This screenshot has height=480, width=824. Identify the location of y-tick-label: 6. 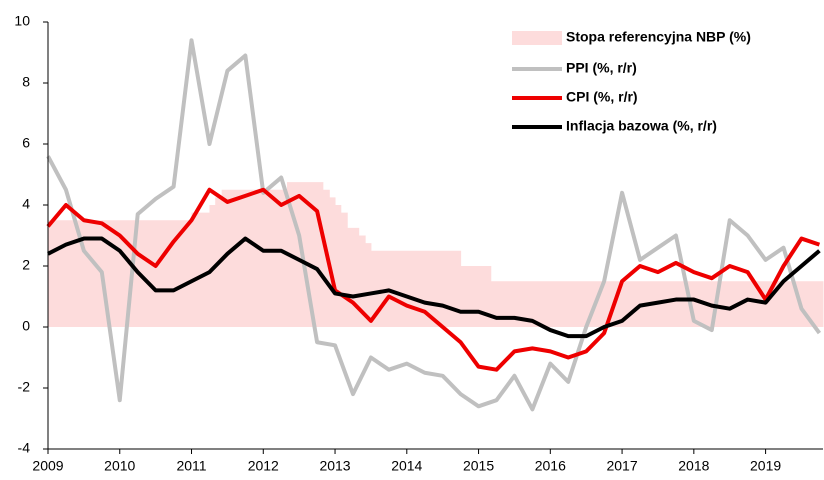
(26, 143).